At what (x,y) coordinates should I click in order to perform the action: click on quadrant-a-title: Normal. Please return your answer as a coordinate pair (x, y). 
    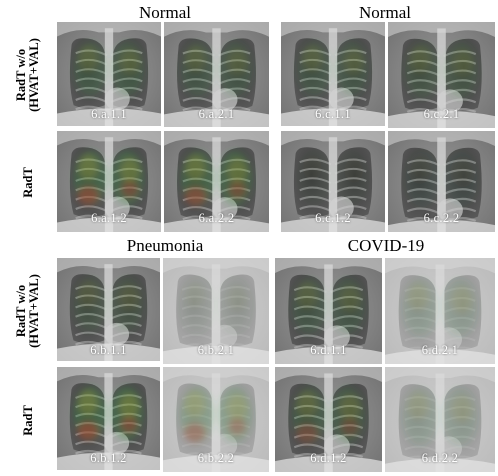
    Looking at the image, I should click on (165, 12).